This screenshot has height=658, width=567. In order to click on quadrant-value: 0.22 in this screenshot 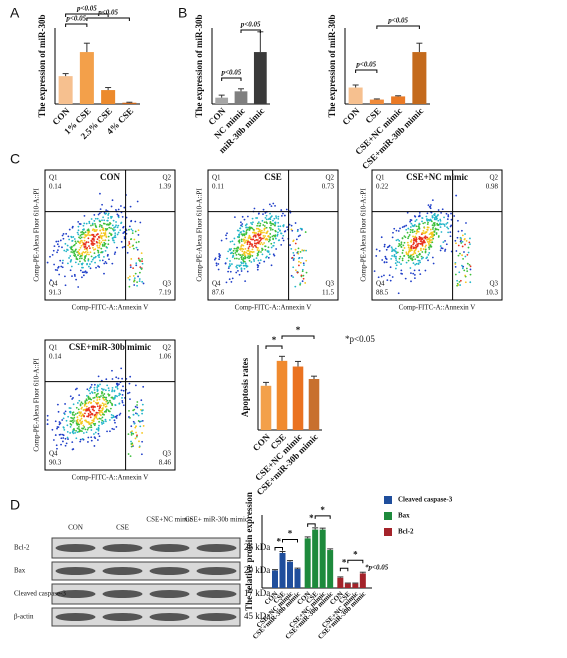, I will do `click(382, 187)`.